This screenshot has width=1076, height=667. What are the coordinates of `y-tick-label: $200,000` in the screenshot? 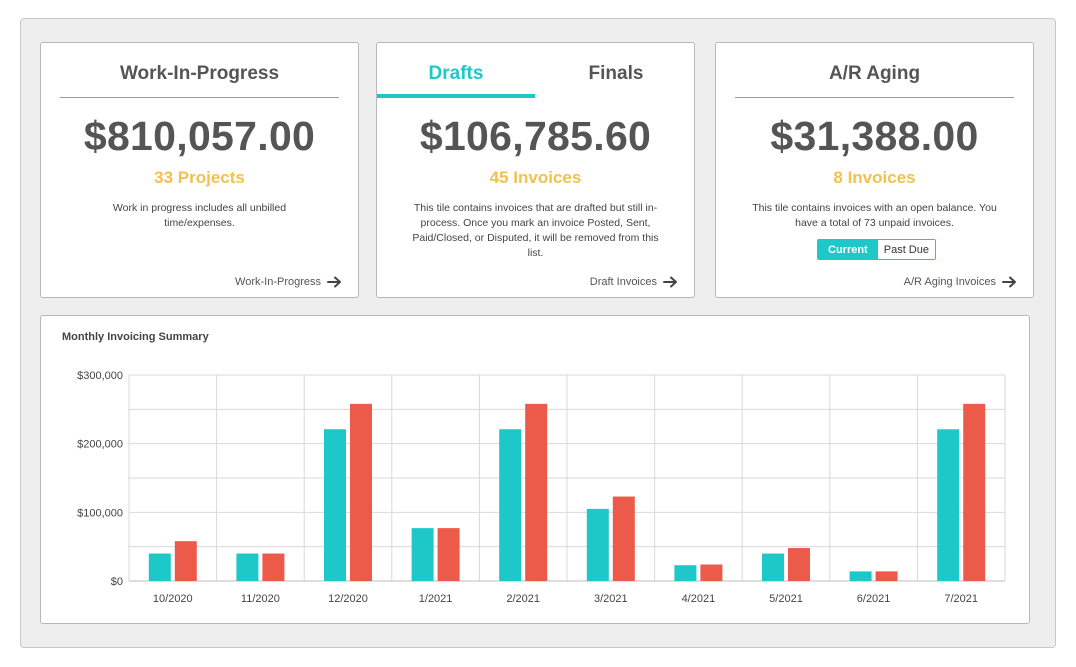 It's located at (100, 445).